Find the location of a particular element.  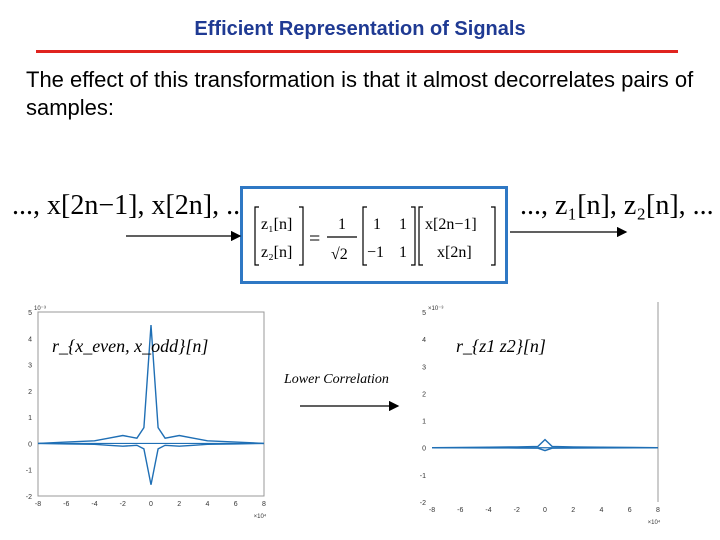

factor-numerator: 1 is located at coordinates (342, 224).